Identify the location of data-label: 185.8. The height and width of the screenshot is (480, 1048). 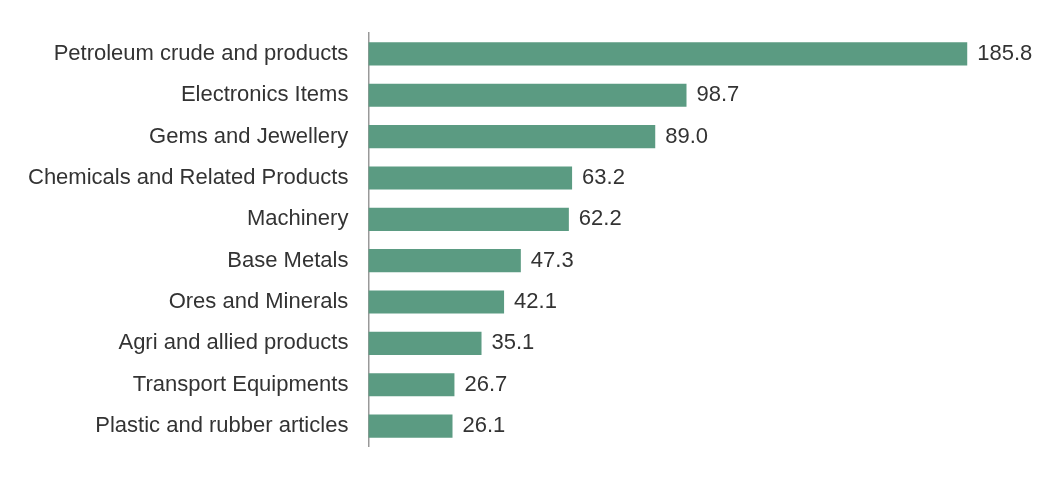
(1005, 52).